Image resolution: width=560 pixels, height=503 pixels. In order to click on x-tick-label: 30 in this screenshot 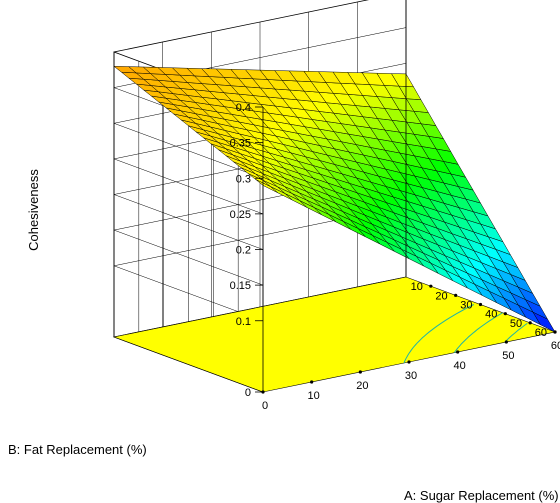, I will do `click(411, 376)`.